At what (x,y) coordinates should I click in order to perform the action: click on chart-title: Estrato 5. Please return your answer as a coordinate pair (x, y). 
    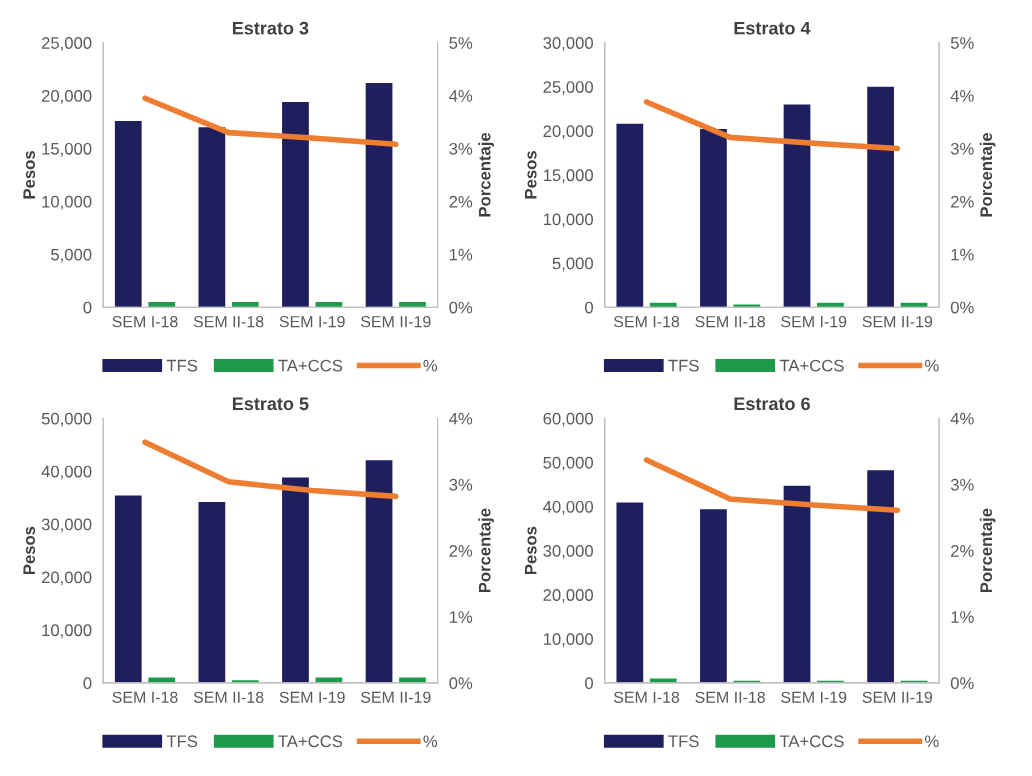
    Looking at the image, I should click on (270, 404).